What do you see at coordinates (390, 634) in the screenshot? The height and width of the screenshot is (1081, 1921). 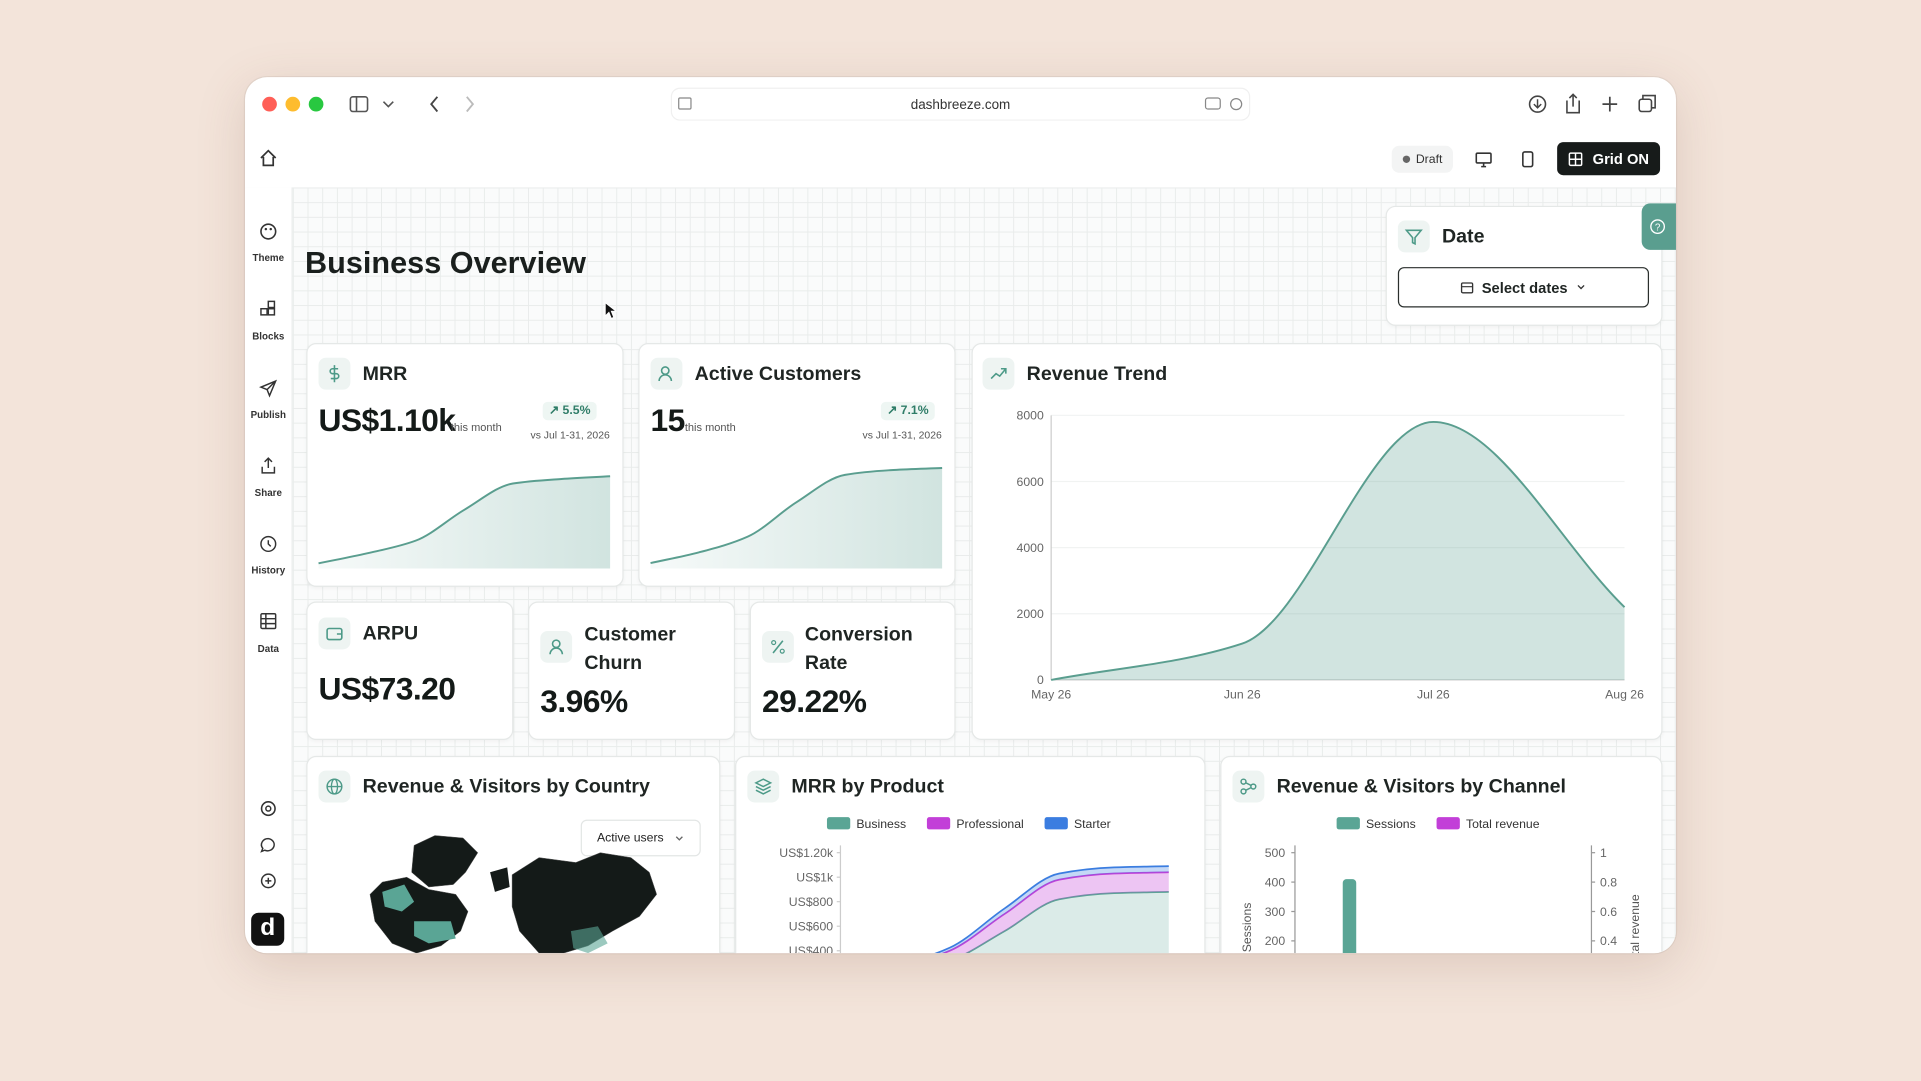 I see `stat-title: ARPU` at bounding box center [390, 634].